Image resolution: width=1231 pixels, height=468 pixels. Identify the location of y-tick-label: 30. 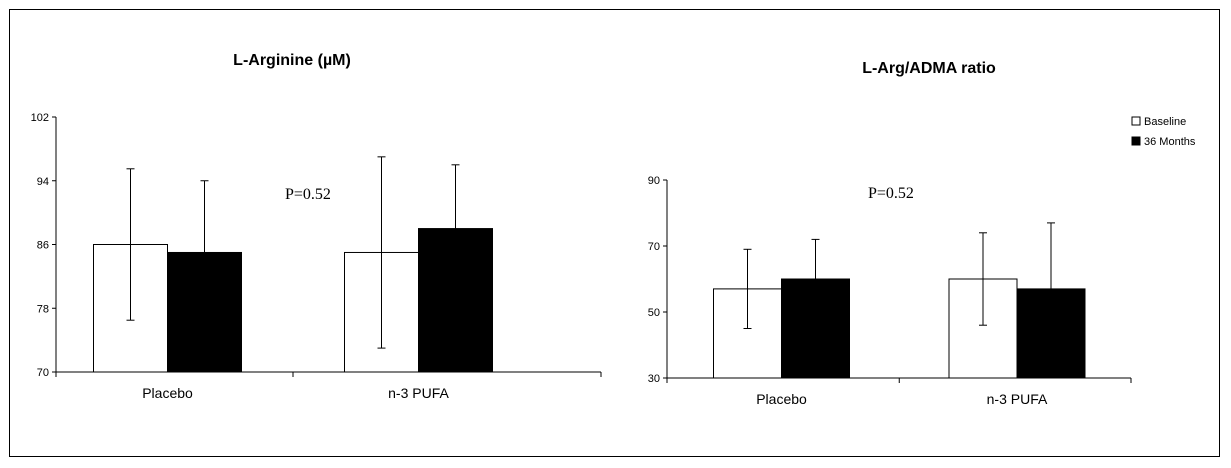
(654, 379).